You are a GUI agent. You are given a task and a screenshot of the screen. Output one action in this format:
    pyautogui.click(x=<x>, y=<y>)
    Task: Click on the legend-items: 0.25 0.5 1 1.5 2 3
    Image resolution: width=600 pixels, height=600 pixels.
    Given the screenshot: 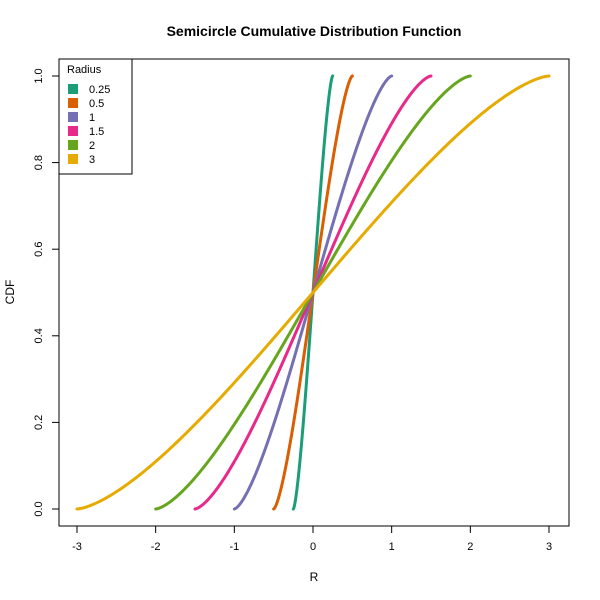 What is the action you would take?
    pyautogui.click(x=89, y=125)
    